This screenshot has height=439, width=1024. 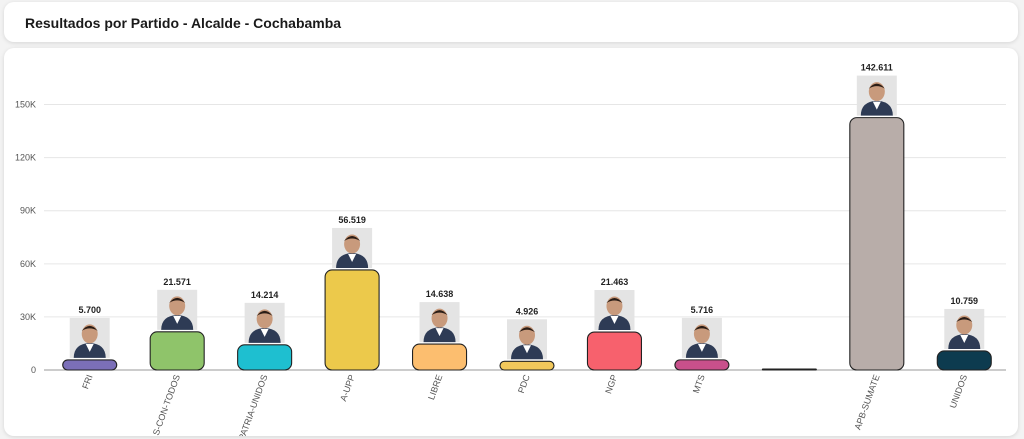 What do you see at coordinates (877, 68) in the screenshot?
I see `data-label: 142.611` at bounding box center [877, 68].